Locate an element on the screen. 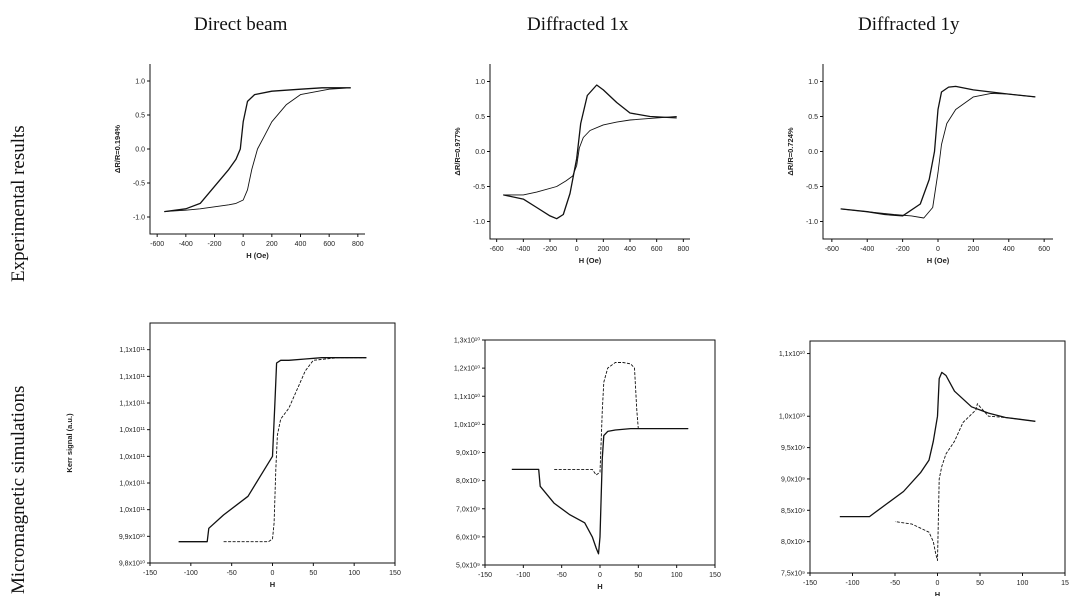  chart-sim-1y-xtick-label: -150 is located at coordinates (810, 583).